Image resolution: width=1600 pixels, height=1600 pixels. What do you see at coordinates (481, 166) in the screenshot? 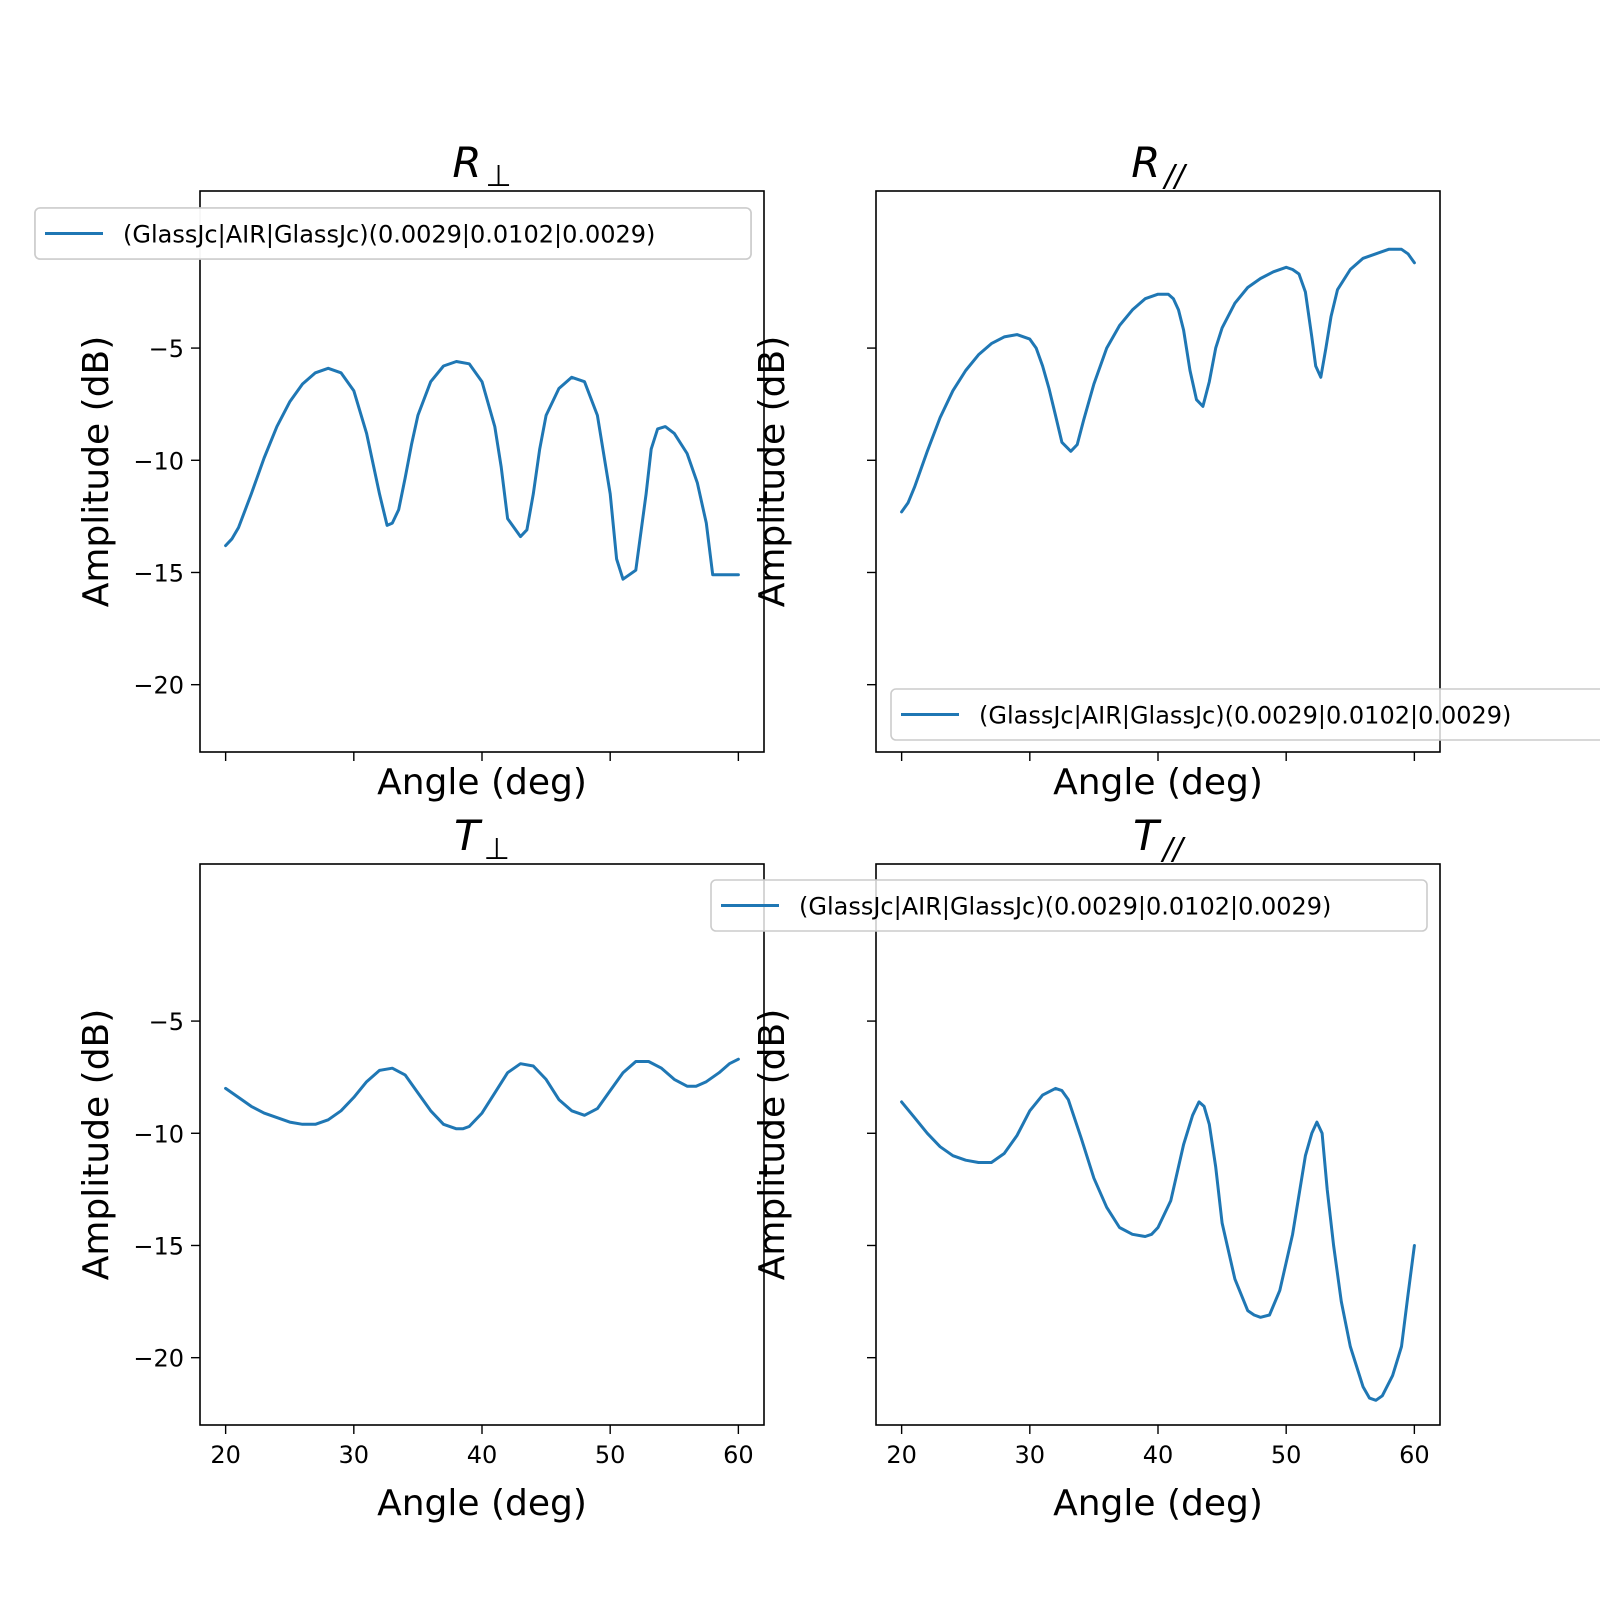
I see `subplot-title: R ⊥` at bounding box center [481, 166].